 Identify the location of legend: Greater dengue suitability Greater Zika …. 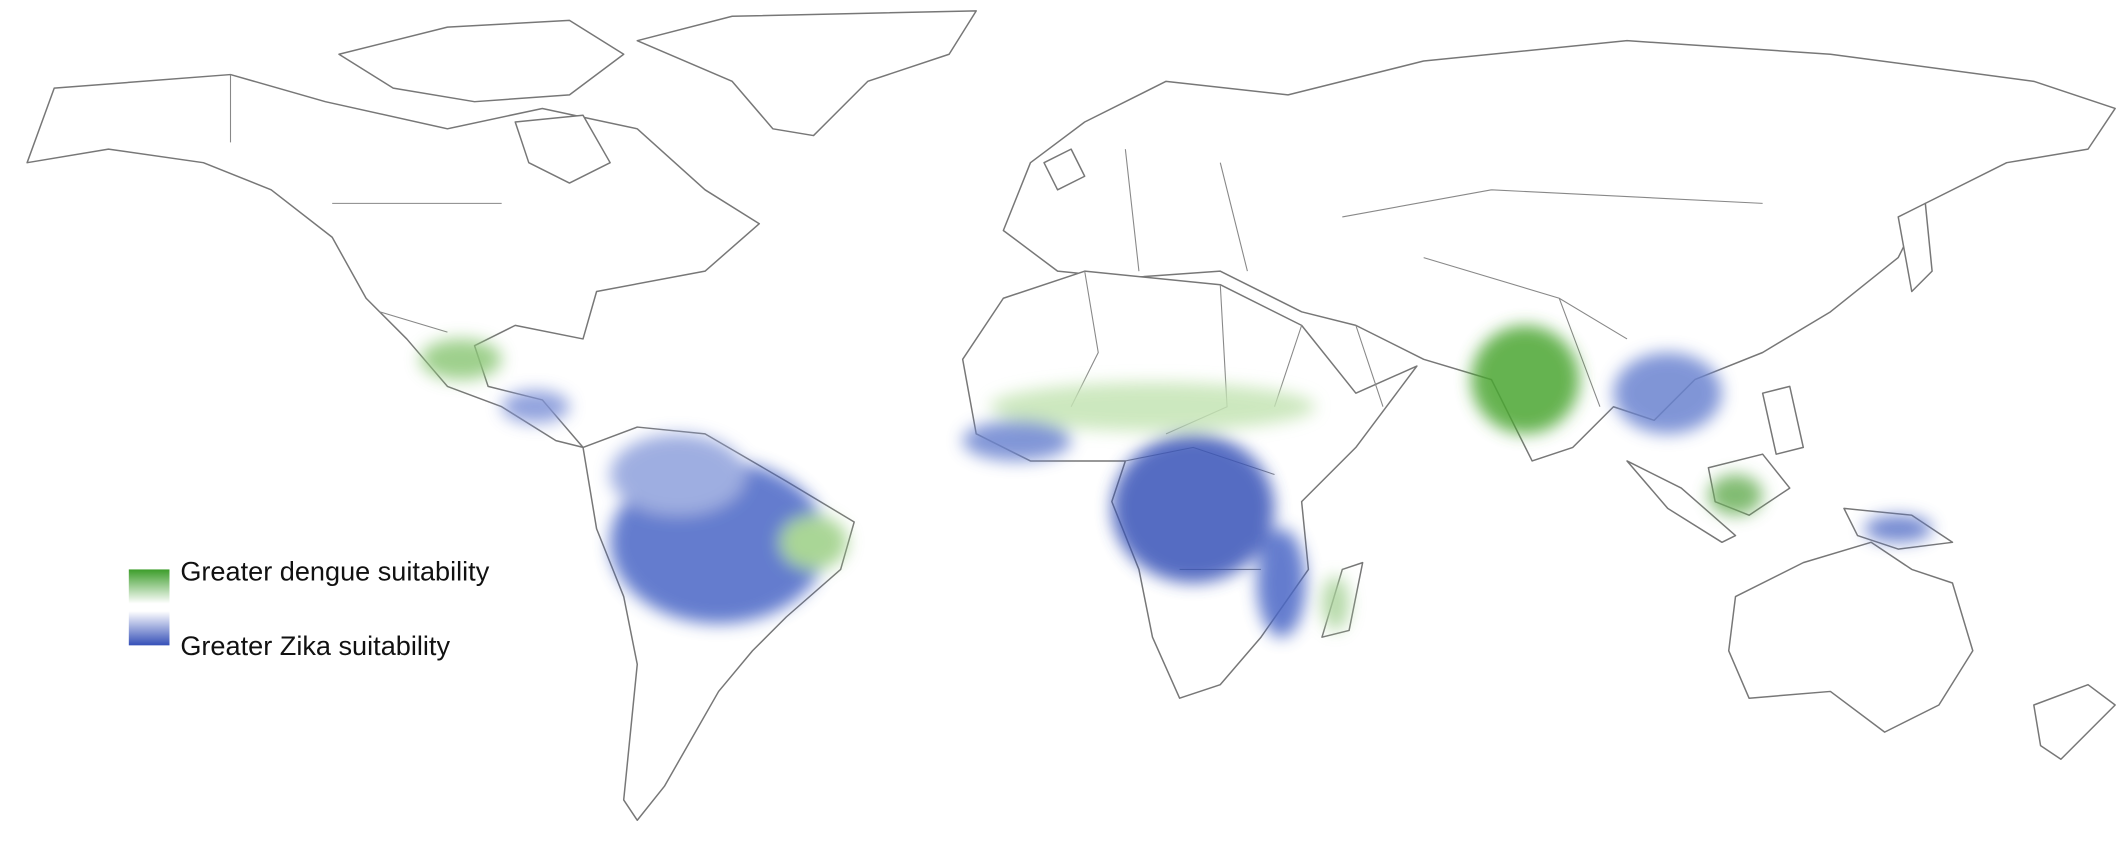
(309, 608).